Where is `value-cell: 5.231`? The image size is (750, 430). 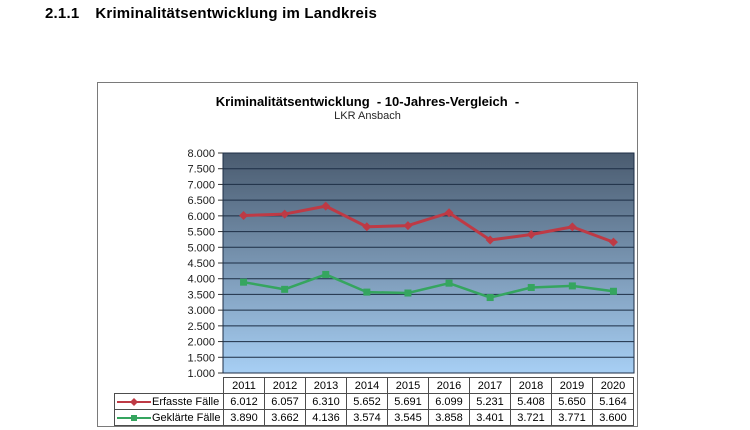 value-cell: 5.231 is located at coordinates (490, 401).